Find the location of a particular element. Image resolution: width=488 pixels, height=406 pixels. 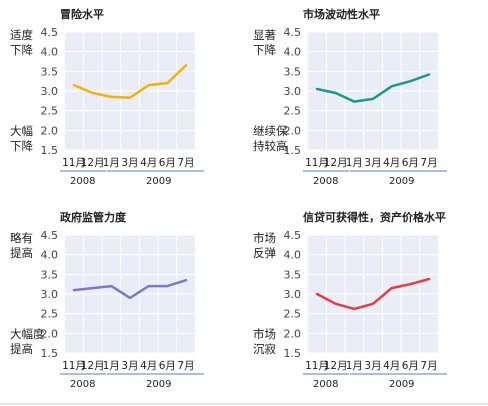

annotation-bottom: 市场 is located at coordinates (264, 334).